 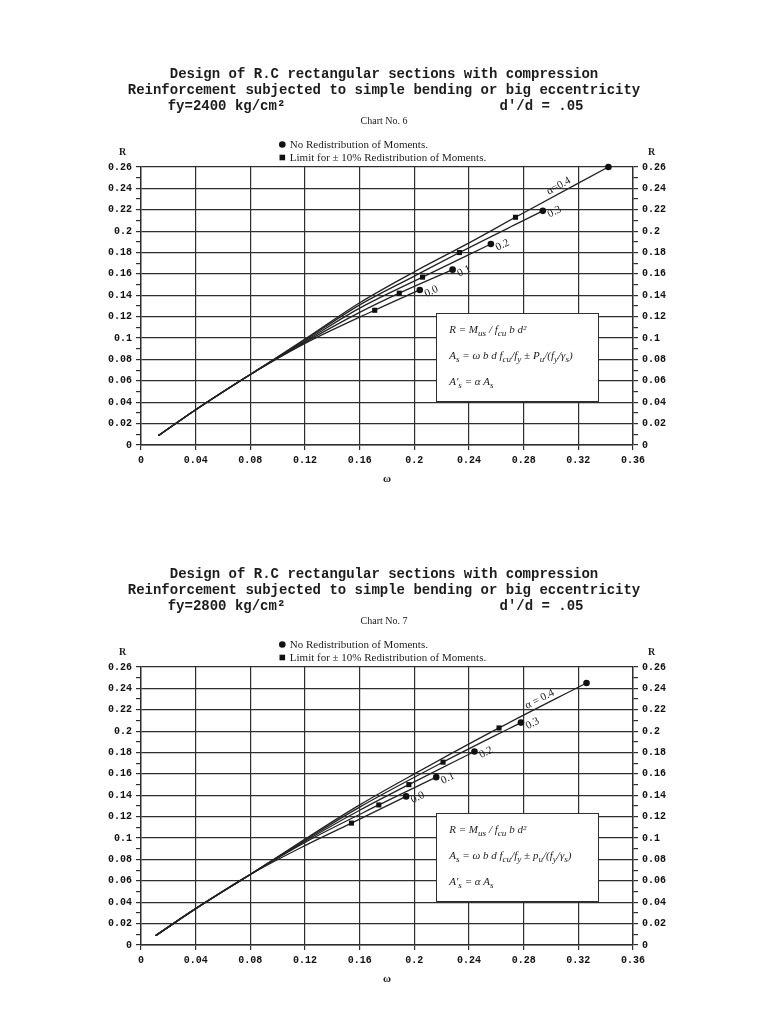 What do you see at coordinates (539, 698) in the screenshot?
I see `text: α = 0.4` at bounding box center [539, 698].